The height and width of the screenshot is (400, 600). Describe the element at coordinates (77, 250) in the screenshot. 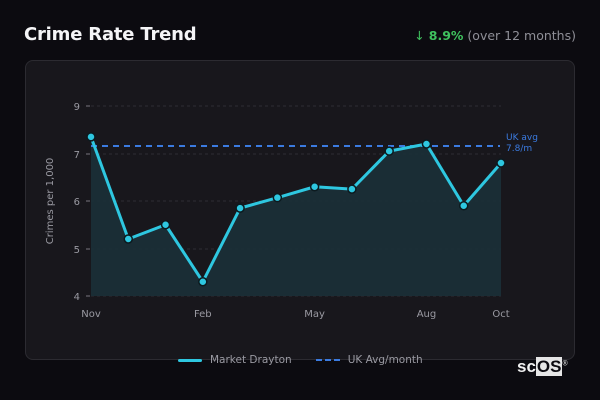

I see `svg-text: 5` at that location.